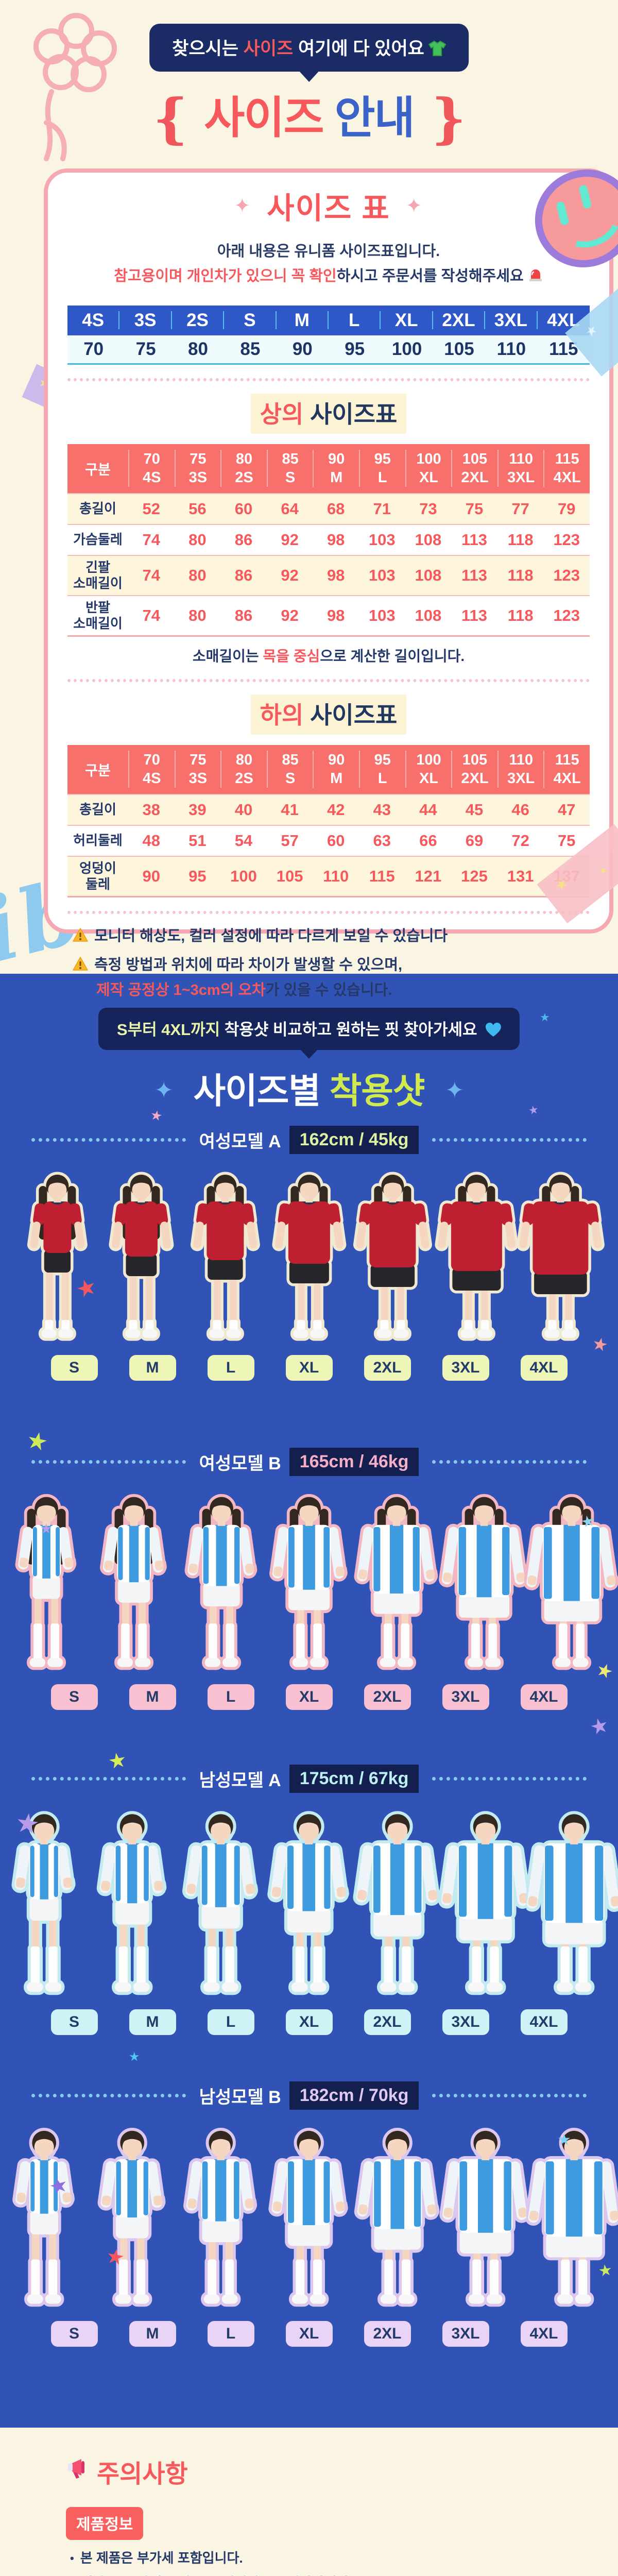 This screenshot has width=618, height=2576. I want to click on measure-value-cell: 73, so click(428, 508).